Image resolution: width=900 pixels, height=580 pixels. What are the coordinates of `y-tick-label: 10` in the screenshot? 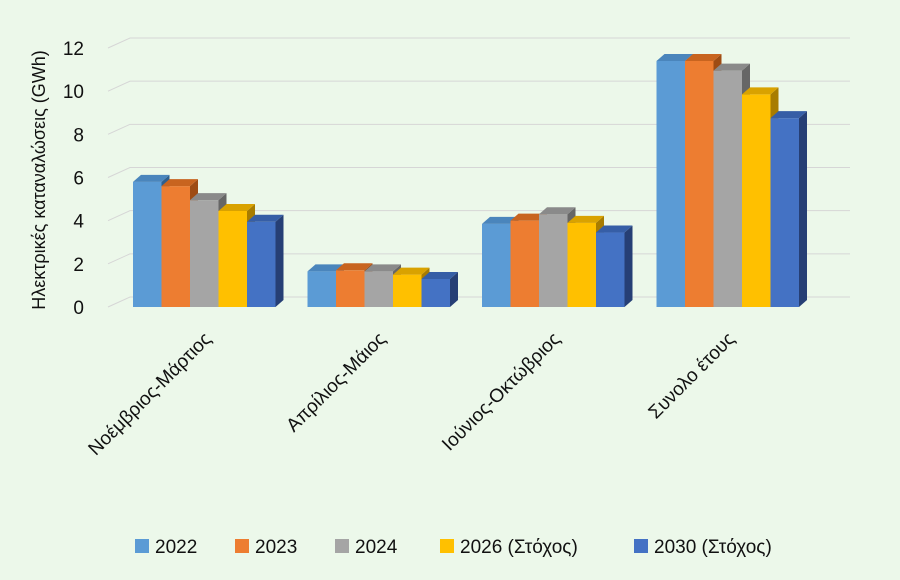 It's located at (73, 92).